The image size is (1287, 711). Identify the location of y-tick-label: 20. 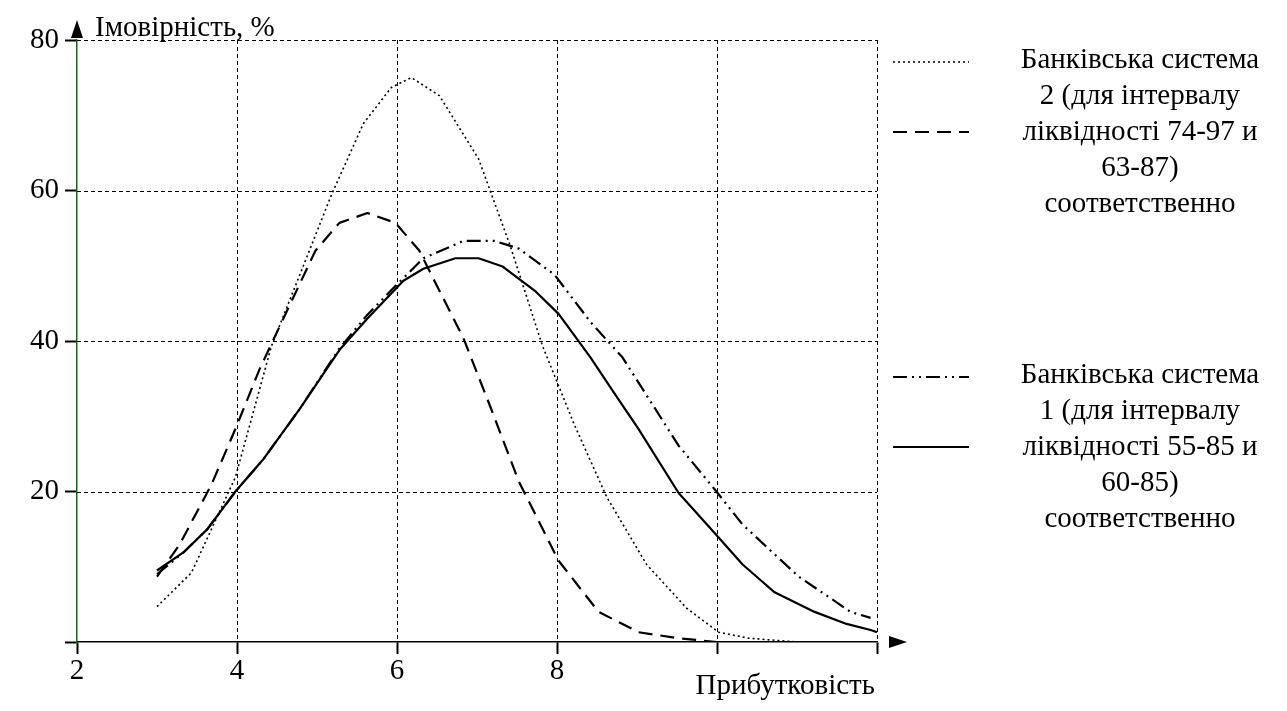
(44, 489).